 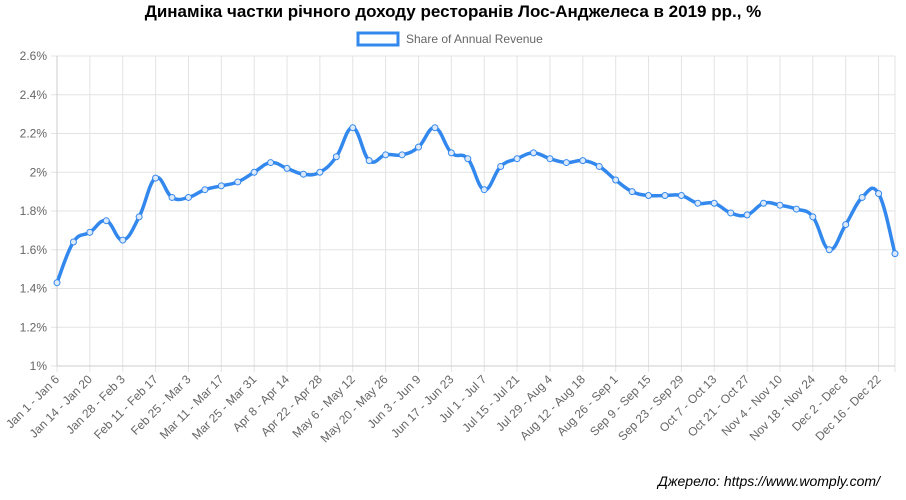 I want to click on y-tick-label: 1.2%, so click(x=34, y=327).